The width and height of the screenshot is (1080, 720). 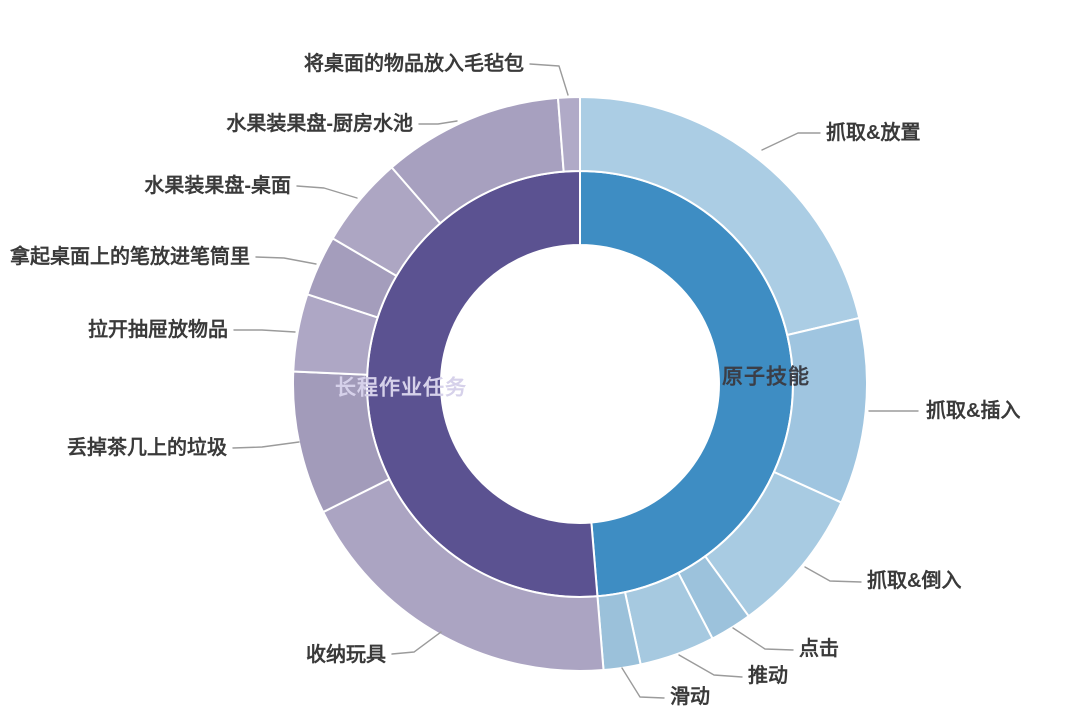 I want to click on leader-line-put-desktop-items-into-felt-bag, so click(x=549, y=79).